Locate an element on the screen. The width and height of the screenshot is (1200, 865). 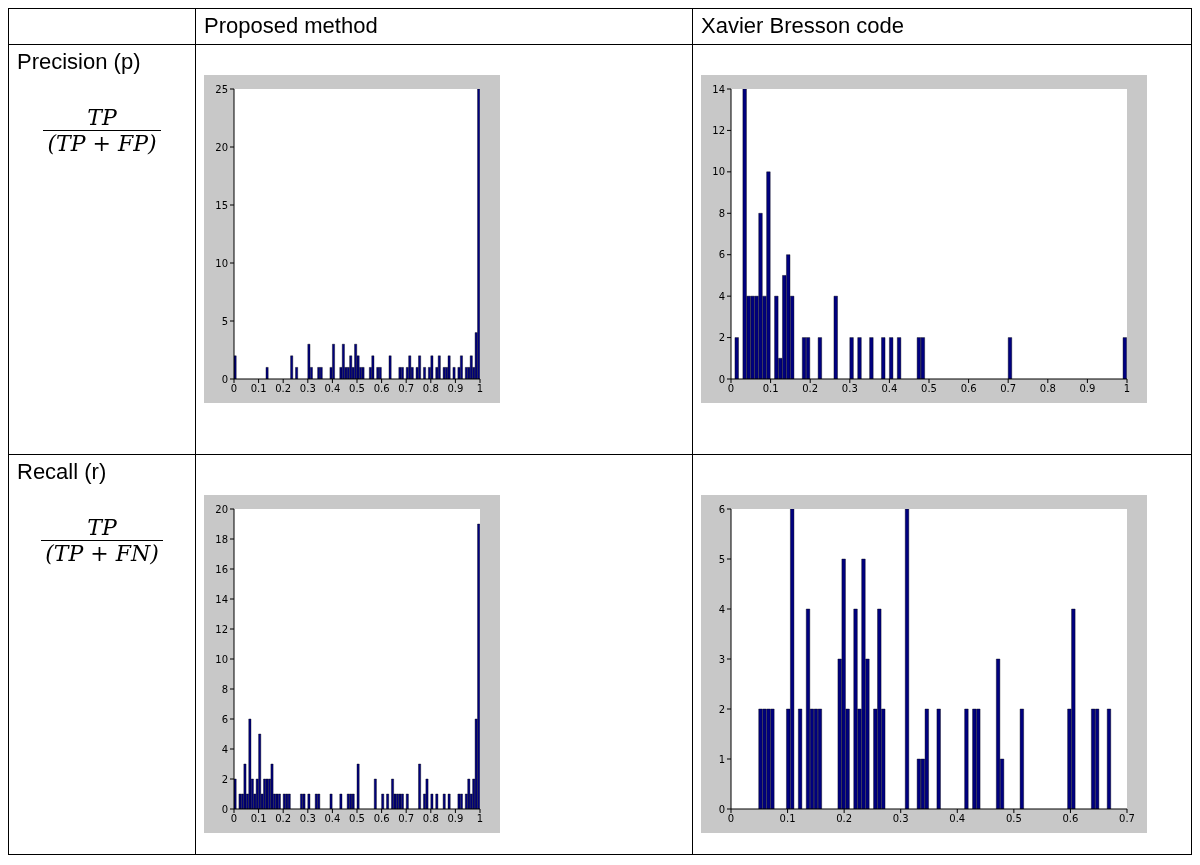
y-tick-label: 3 is located at coordinates (721, 659).